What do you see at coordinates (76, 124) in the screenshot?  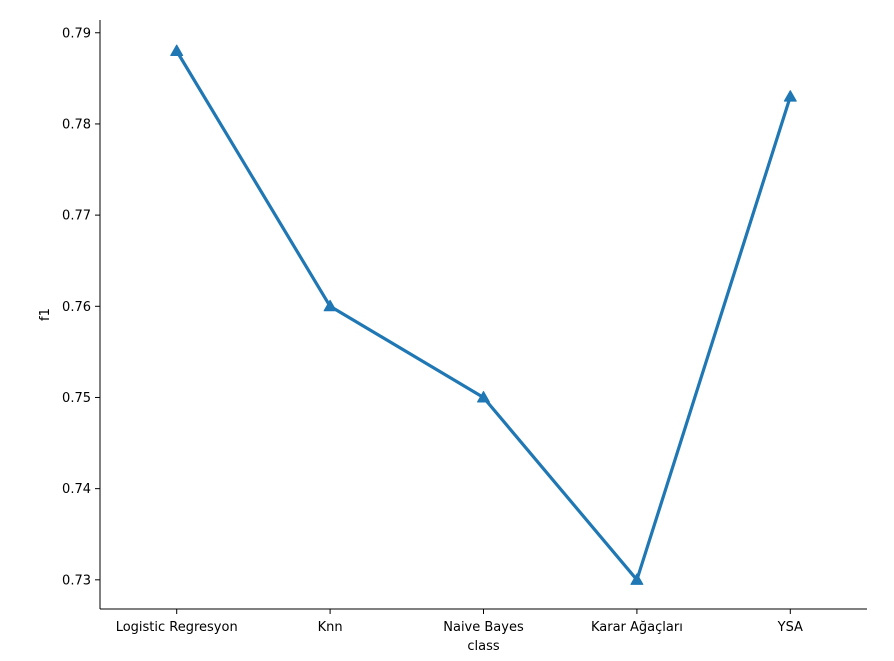 I see `y-tick-label: 0.78` at bounding box center [76, 124].